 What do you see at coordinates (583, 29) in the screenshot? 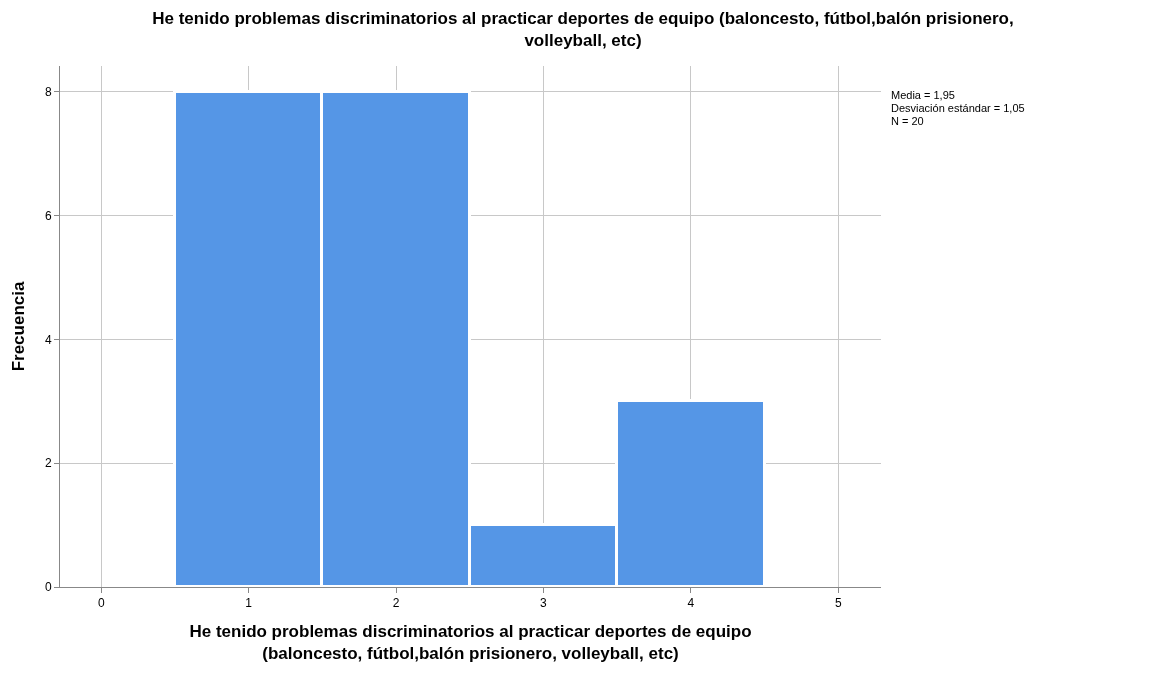
I see `chart-title: He tenido problemas discriminatorios al practicar deportes de equipo (baloncesto, fútbol,balón prisionero, volleyball, etc)` at bounding box center [583, 29].